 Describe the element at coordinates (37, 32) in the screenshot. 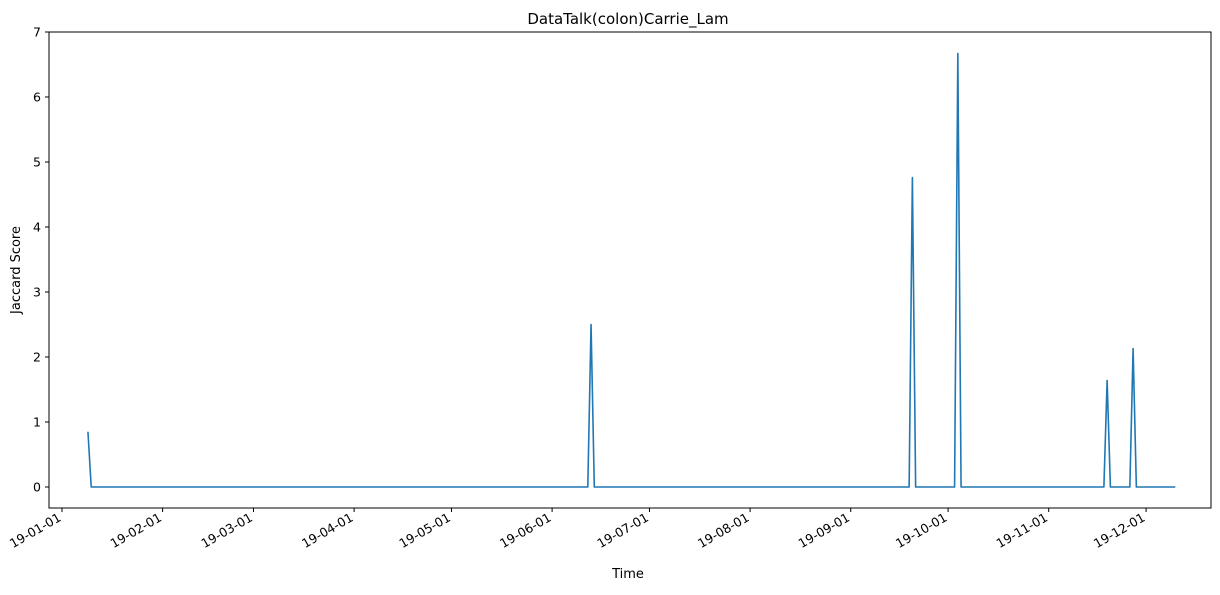

I see `y-tick-label: 7` at that location.